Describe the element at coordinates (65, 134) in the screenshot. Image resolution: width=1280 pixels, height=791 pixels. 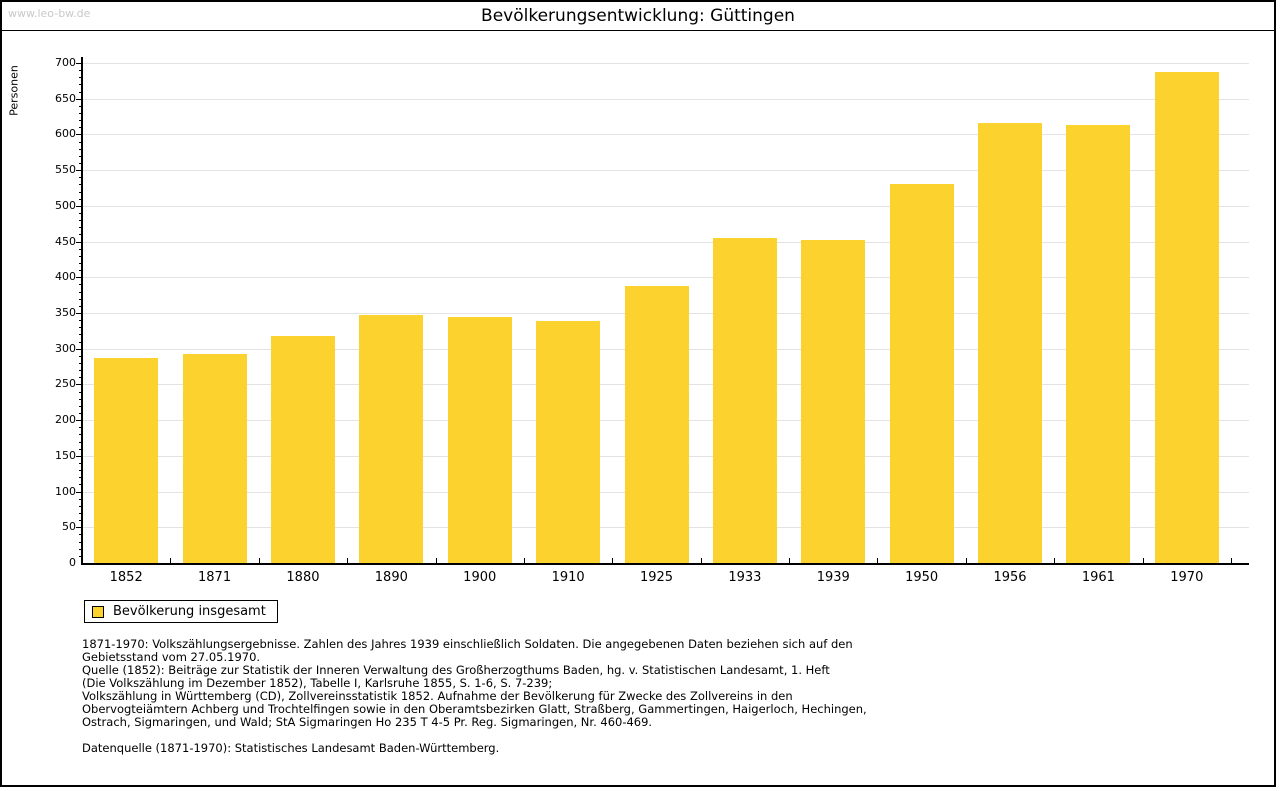
I see `y-tick-label: 600` at that location.